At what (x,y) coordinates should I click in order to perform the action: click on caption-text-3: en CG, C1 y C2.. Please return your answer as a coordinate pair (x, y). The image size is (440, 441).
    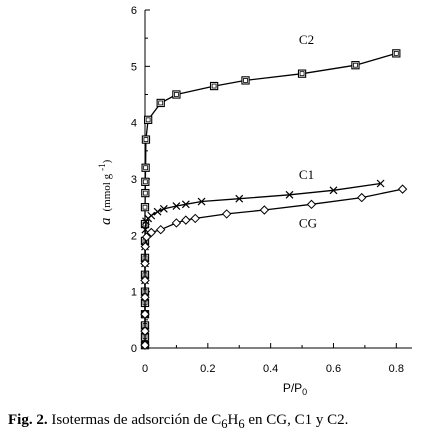
    Looking at the image, I should click on (296, 420).